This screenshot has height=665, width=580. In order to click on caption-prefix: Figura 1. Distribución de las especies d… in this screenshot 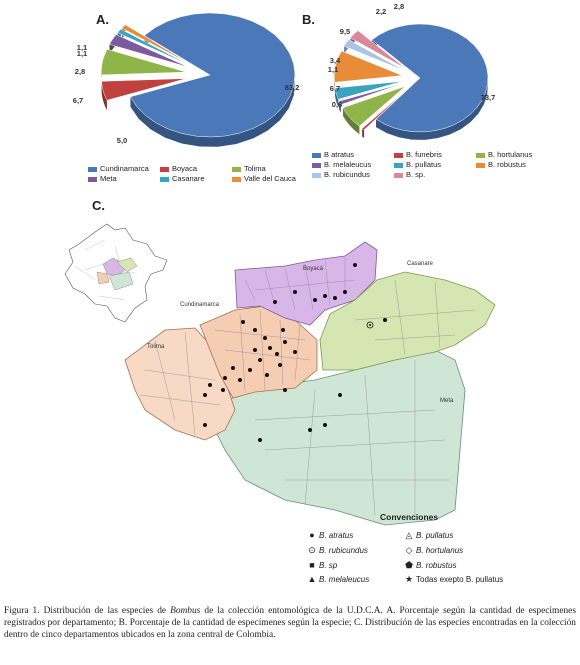, I will do `click(87, 611)`.